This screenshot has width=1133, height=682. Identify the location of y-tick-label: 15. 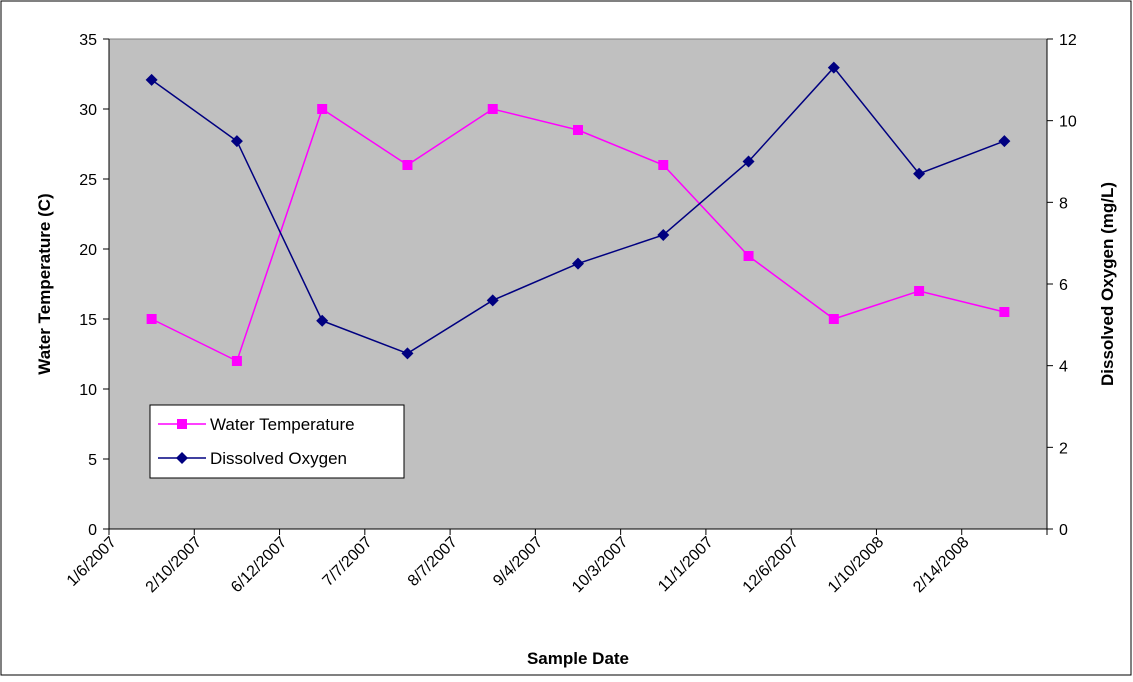
(88, 320).